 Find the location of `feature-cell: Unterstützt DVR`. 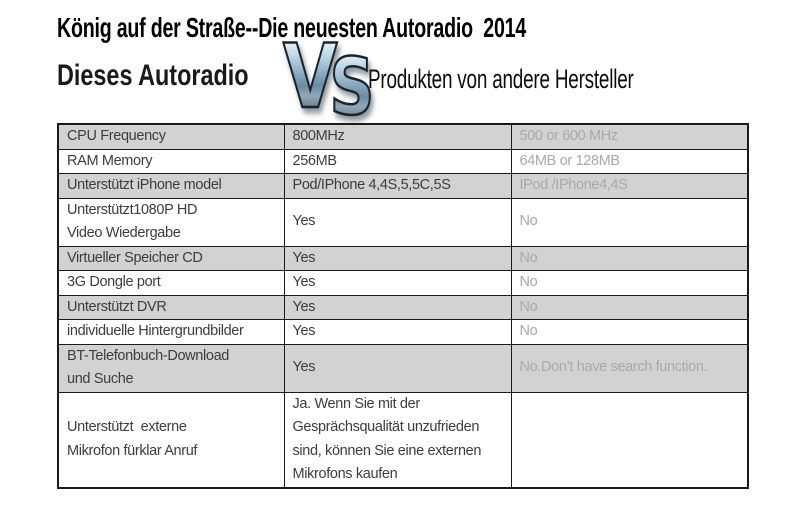

feature-cell: Unterstützt DVR is located at coordinates (171, 307).